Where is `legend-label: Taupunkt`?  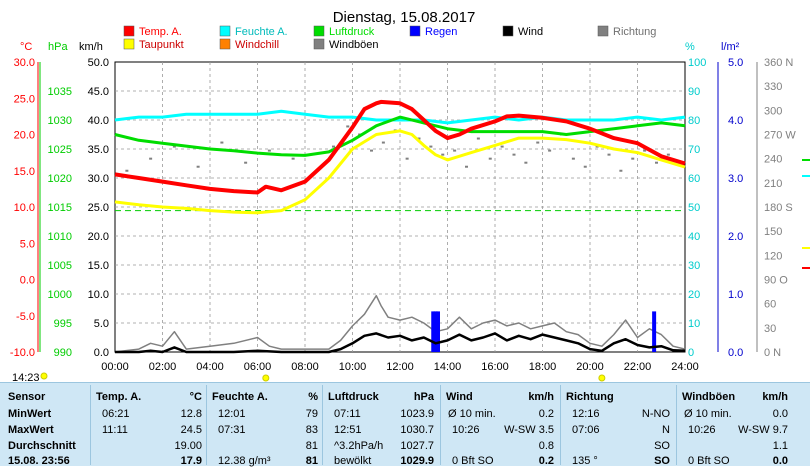 legend-label: Taupunkt is located at coordinates (161, 45).